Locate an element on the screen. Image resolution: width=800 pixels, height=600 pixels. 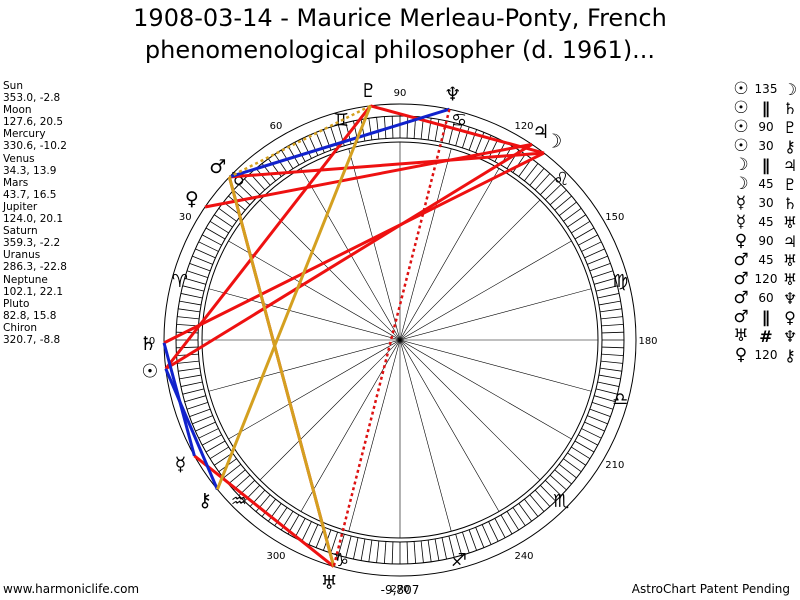
planet-name: Uranus is located at coordinates (22, 255).